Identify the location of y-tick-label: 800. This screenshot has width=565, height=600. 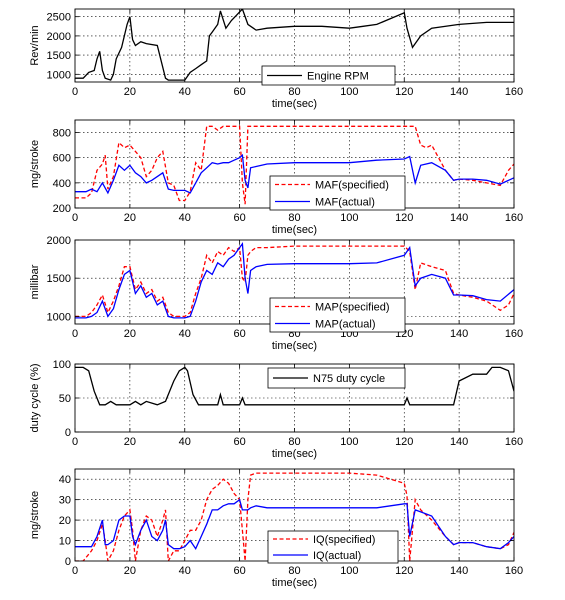
(62, 134).